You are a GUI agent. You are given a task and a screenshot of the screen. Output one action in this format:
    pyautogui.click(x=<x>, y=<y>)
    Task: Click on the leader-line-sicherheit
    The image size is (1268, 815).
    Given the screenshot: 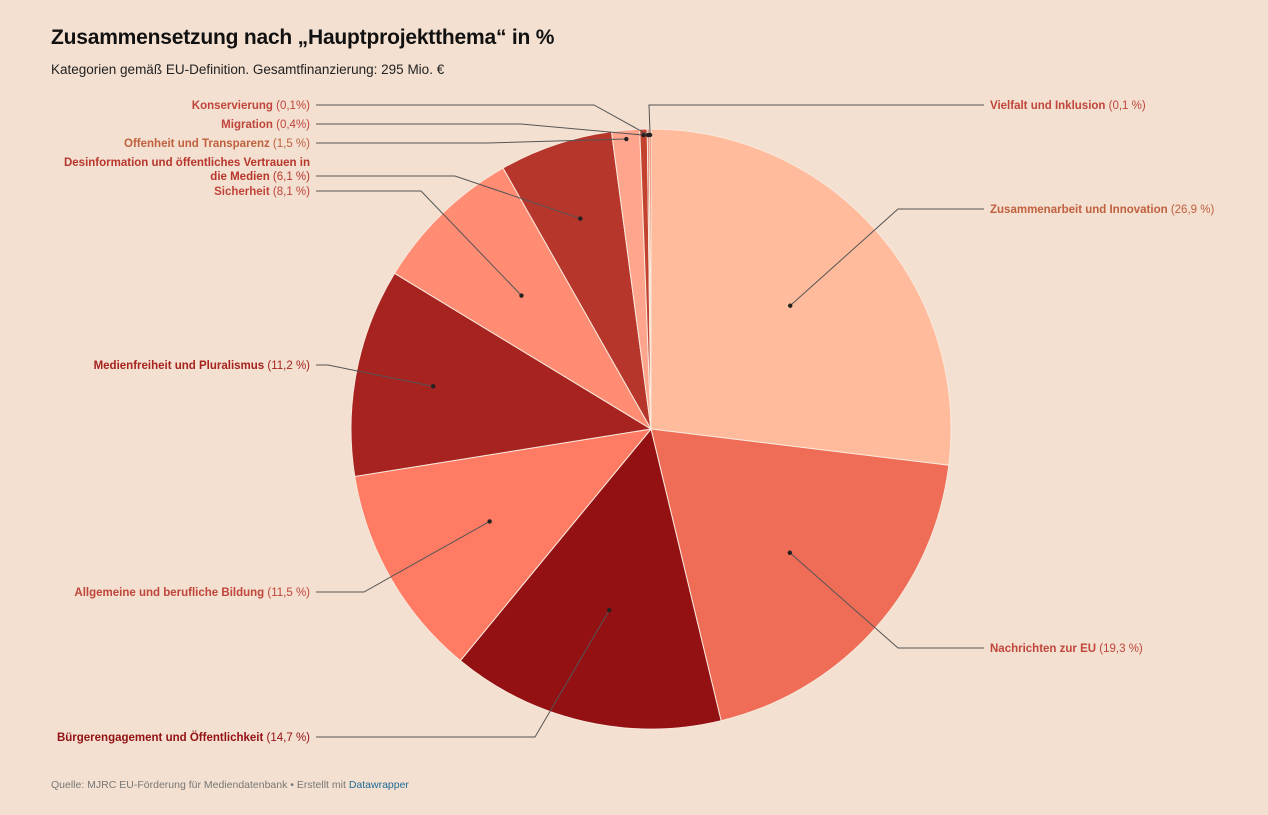 What is the action you would take?
    pyautogui.click(x=419, y=243)
    